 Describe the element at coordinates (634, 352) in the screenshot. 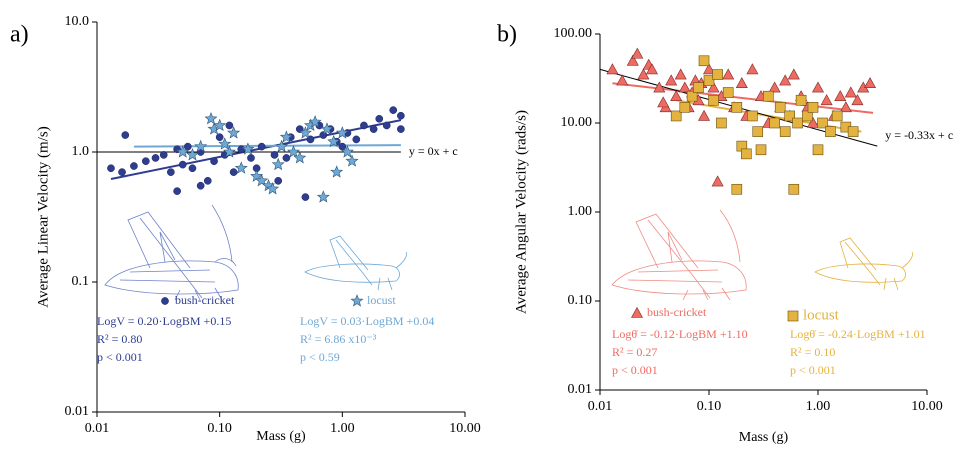

I see `stats-text: R² = 0.27` at that location.